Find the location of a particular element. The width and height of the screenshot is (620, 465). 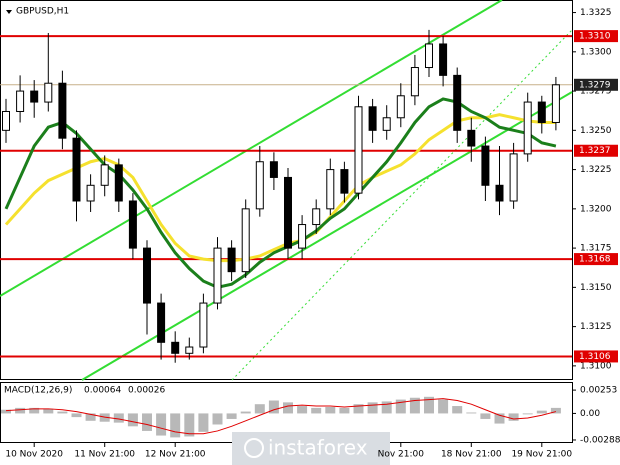

y-tick-label: 1.3200 is located at coordinates (596, 209).